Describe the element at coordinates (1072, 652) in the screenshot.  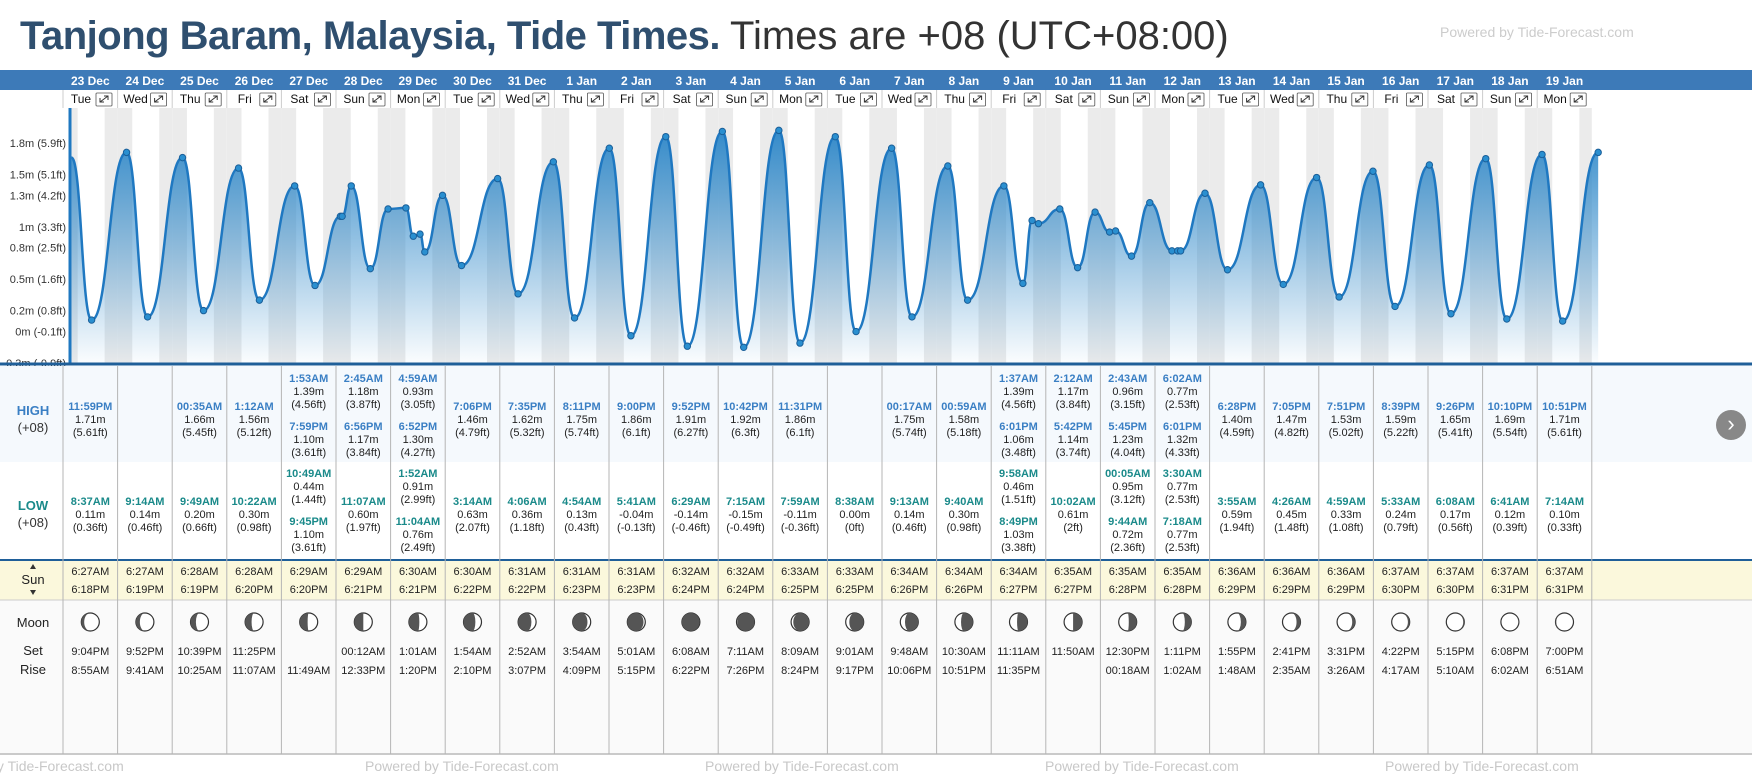
I see `moonset-time: 11:50AM` at that location.